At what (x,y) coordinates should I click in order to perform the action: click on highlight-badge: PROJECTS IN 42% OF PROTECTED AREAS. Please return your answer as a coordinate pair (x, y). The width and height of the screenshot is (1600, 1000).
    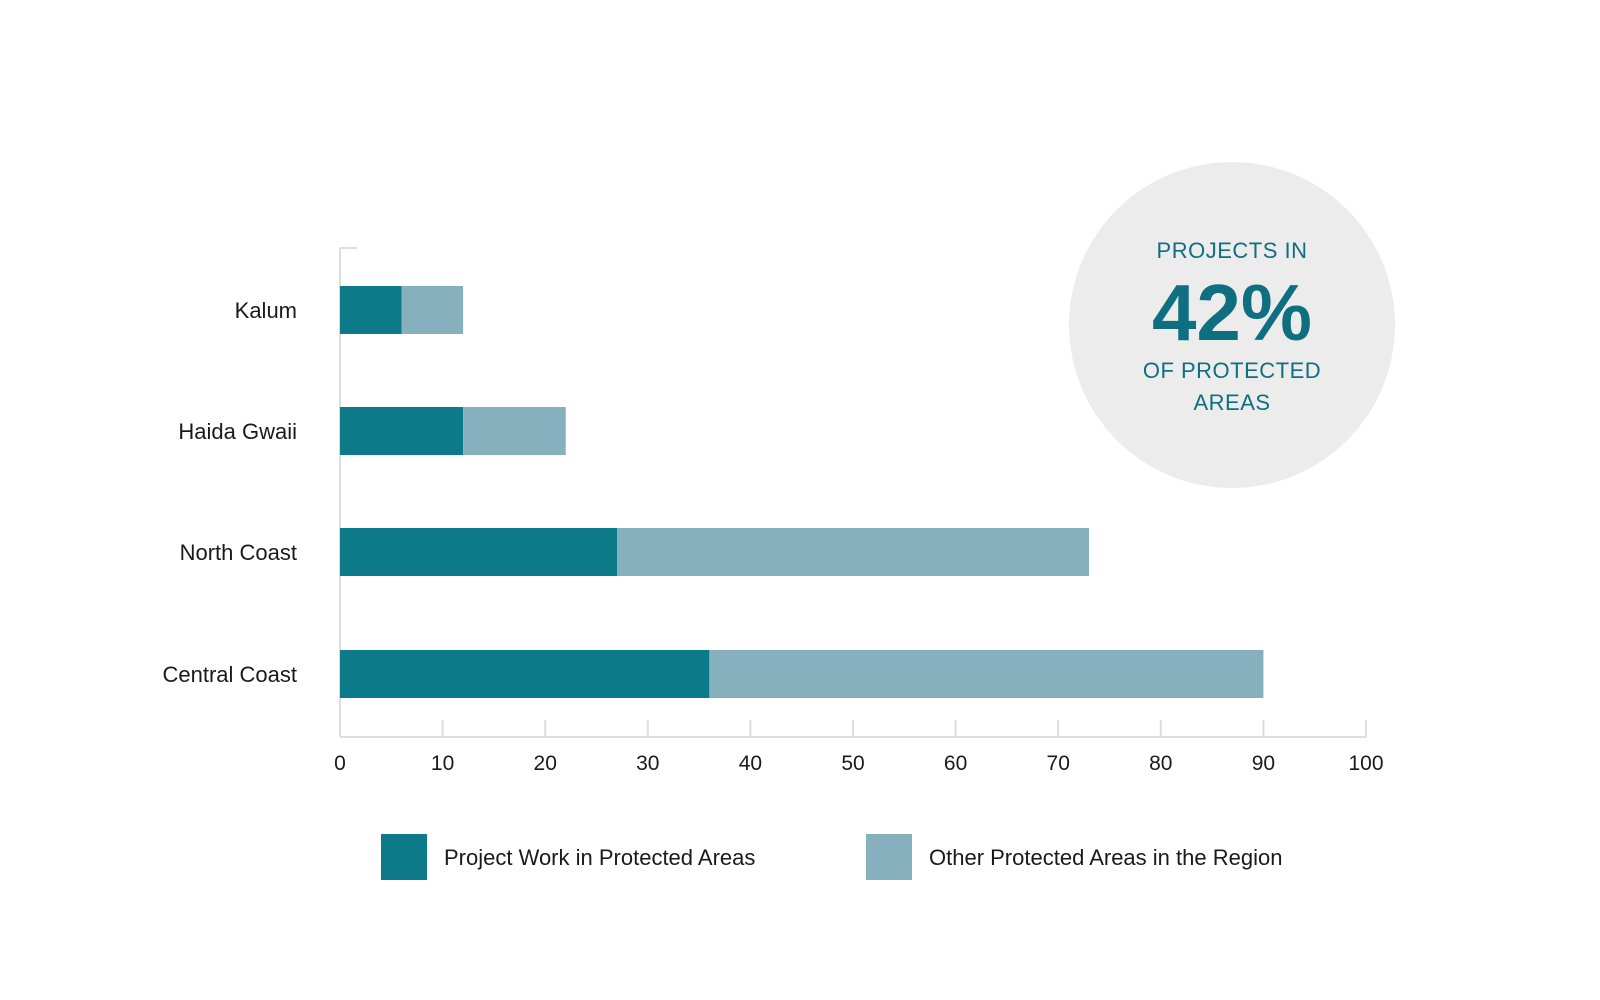
    Looking at the image, I should click on (1232, 325).